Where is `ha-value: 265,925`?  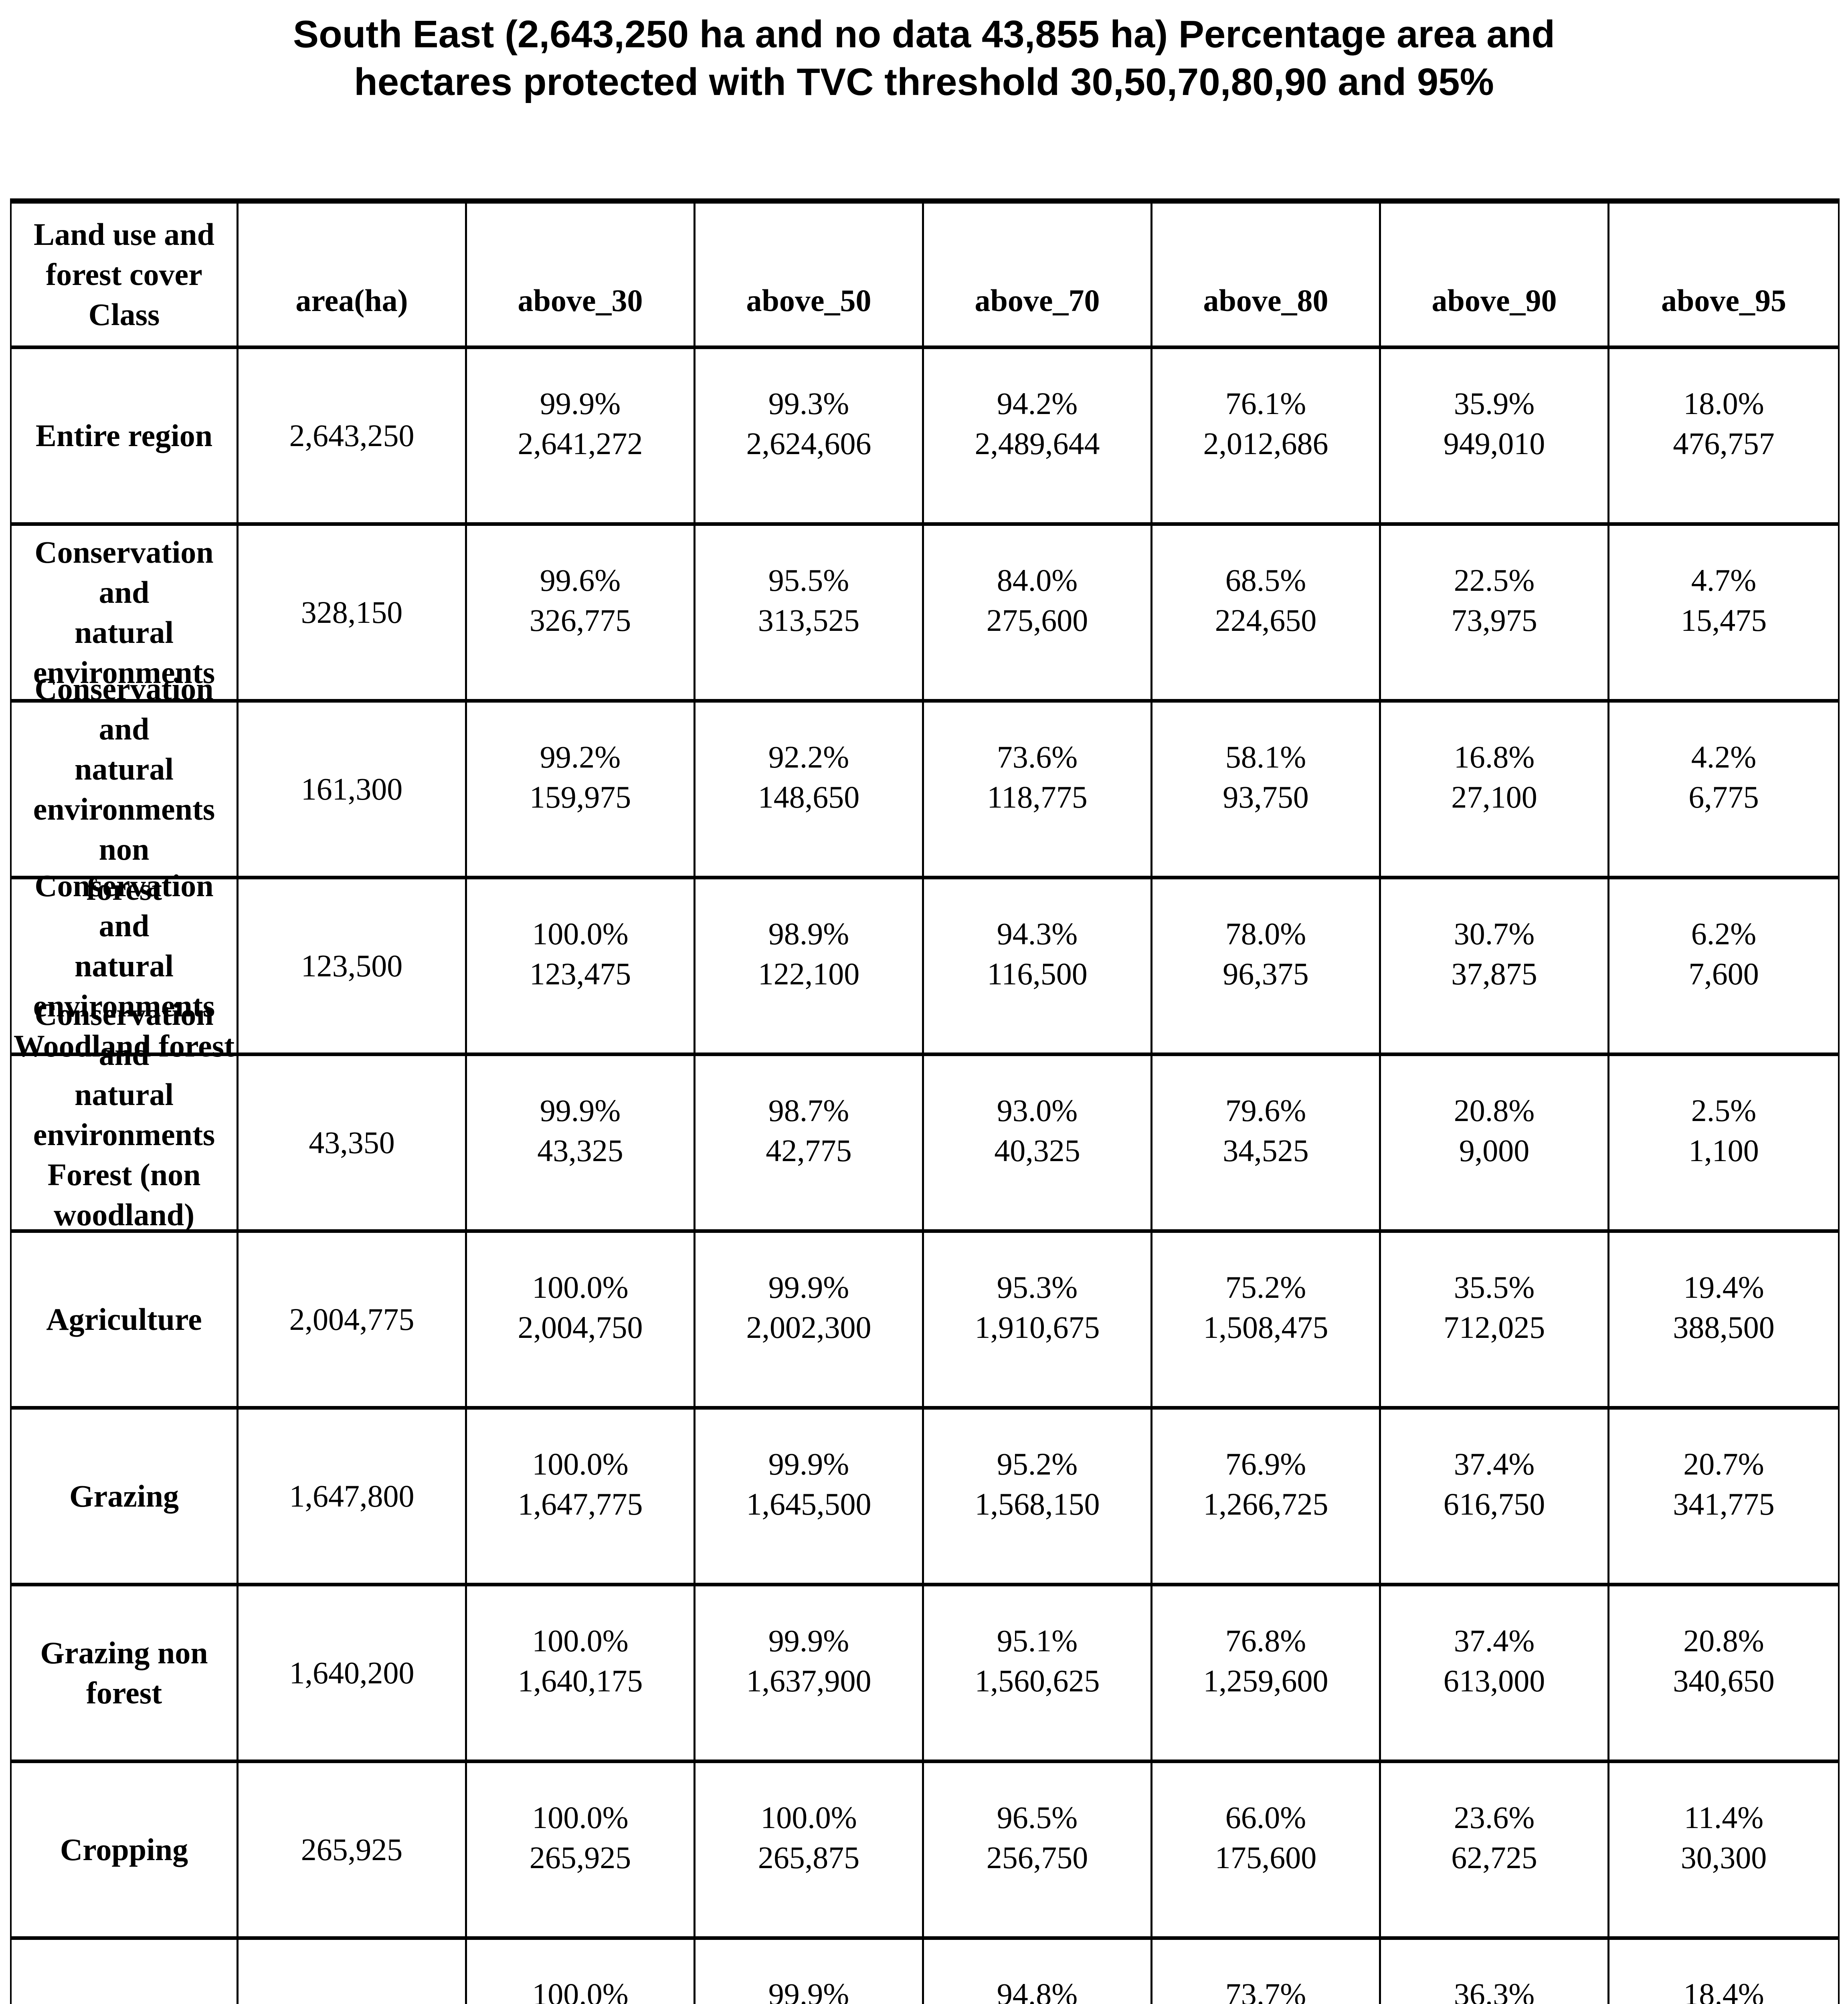 ha-value: 265,925 is located at coordinates (580, 1857).